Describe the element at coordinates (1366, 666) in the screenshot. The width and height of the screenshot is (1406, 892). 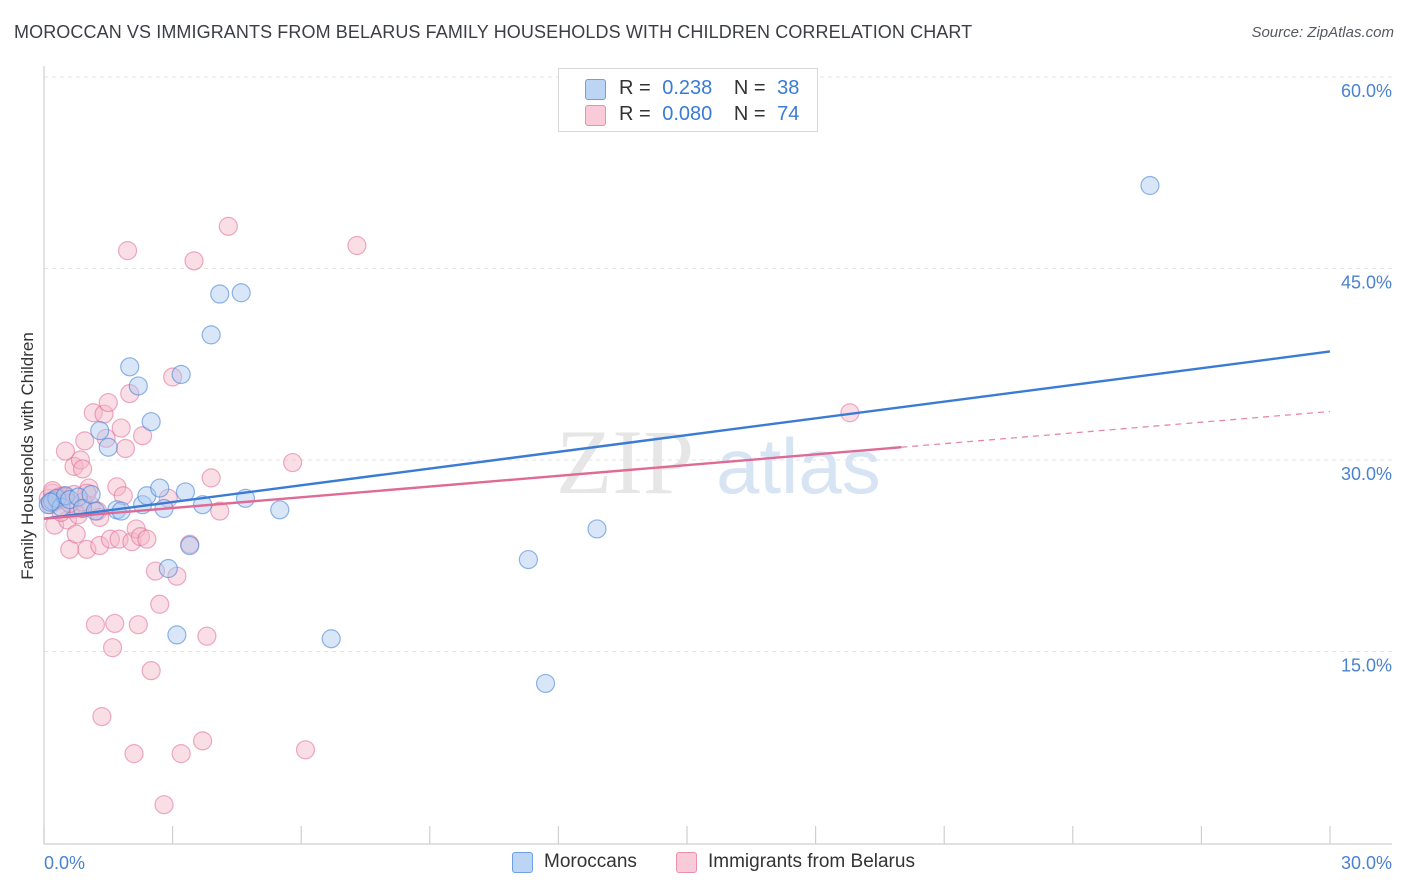
I see `y-tick-label: 15.0%` at that location.